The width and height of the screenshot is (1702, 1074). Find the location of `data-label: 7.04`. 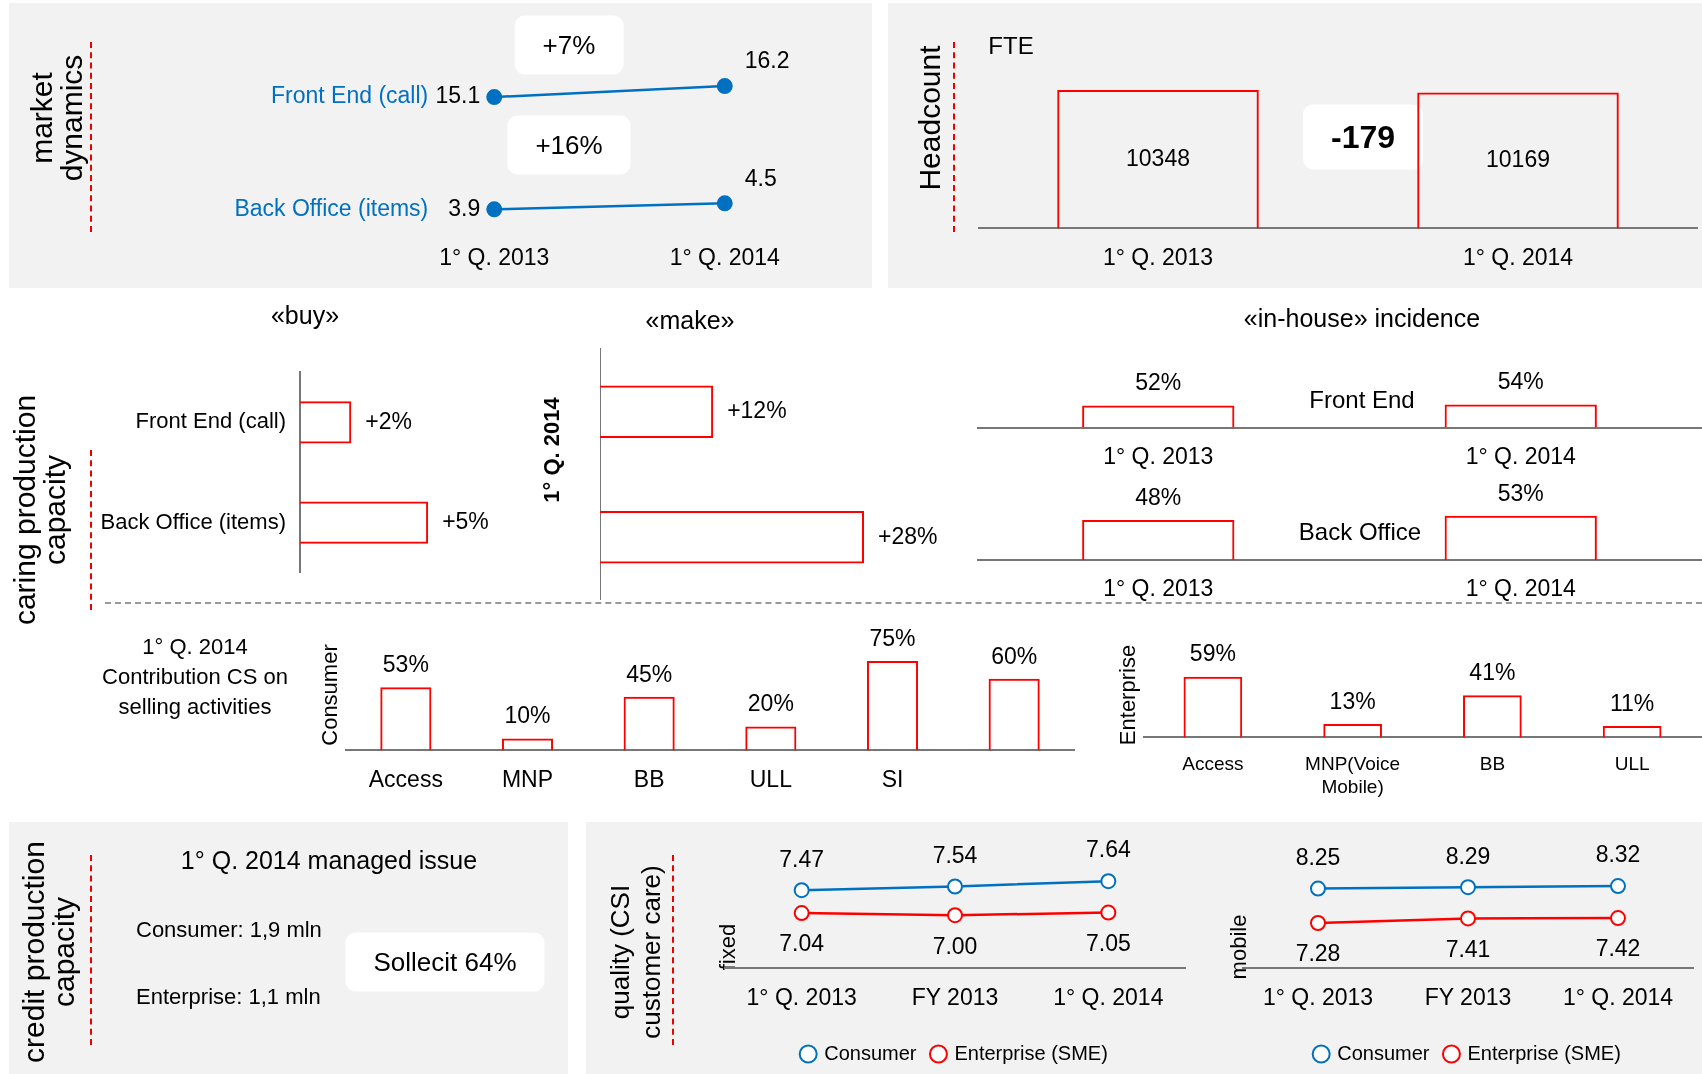

data-label: 7.04 is located at coordinates (802, 943).